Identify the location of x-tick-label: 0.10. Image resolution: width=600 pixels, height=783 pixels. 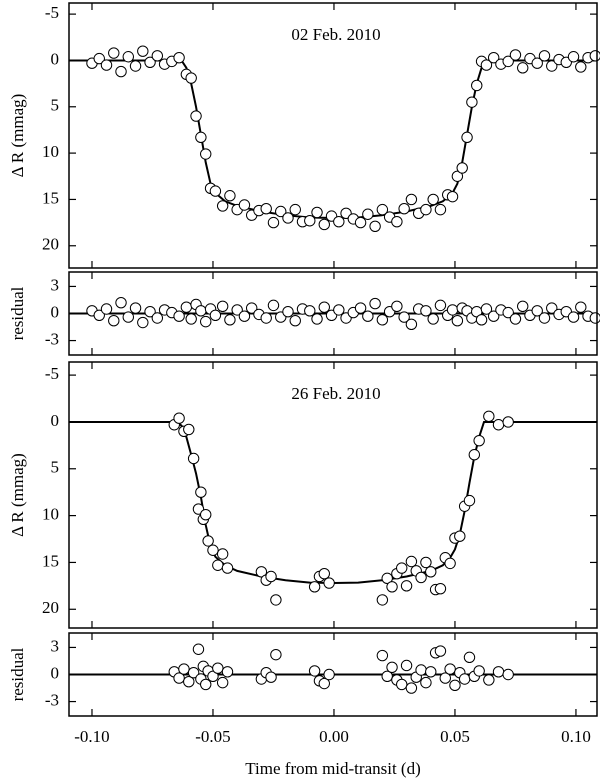
(576, 736).